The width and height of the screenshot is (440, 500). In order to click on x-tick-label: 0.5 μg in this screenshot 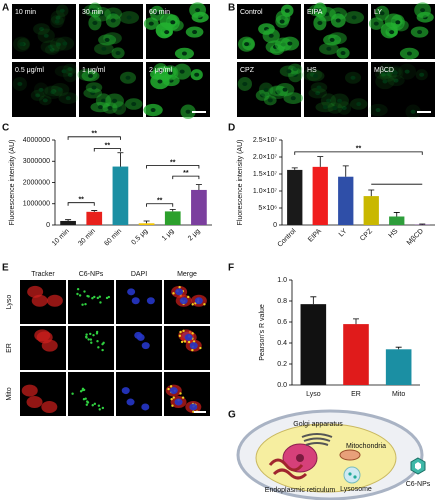, I will do `click(139, 237)`.